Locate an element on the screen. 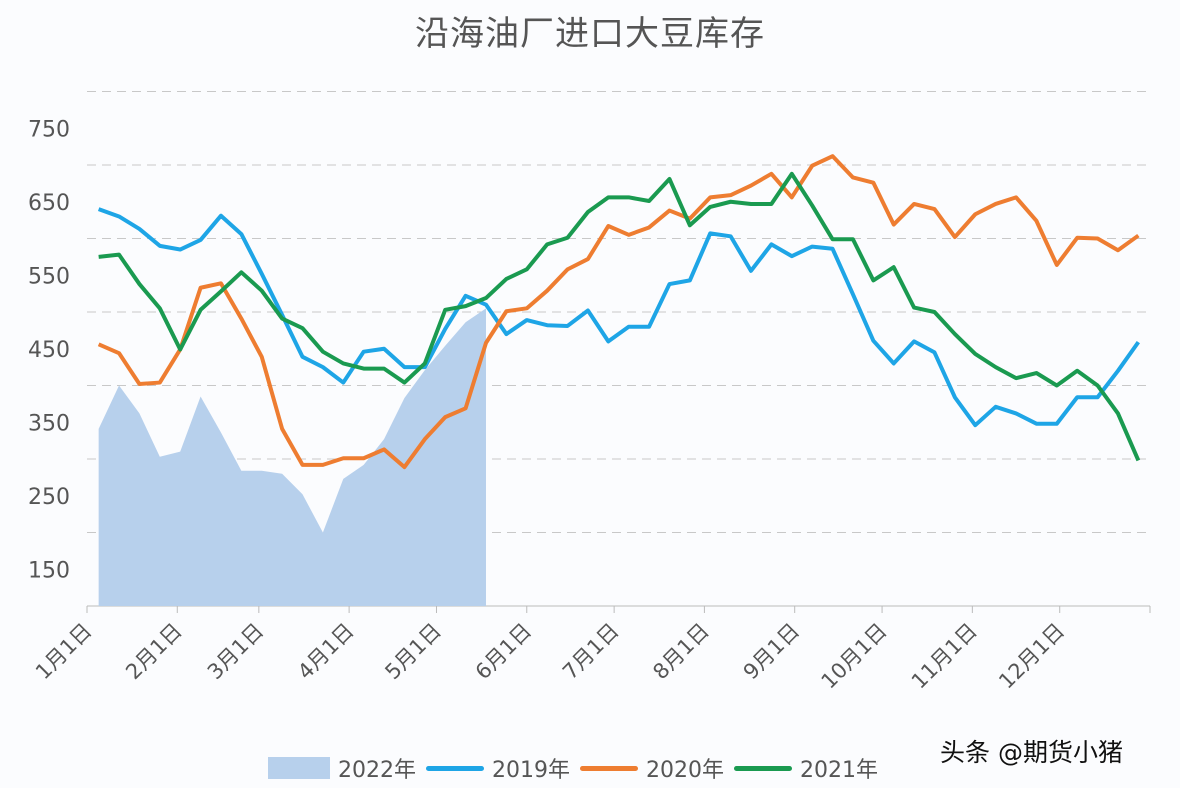 The height and width of the screenshot is (788, 1180). y-tick-label: 250 is located at coordinates (49, 497).